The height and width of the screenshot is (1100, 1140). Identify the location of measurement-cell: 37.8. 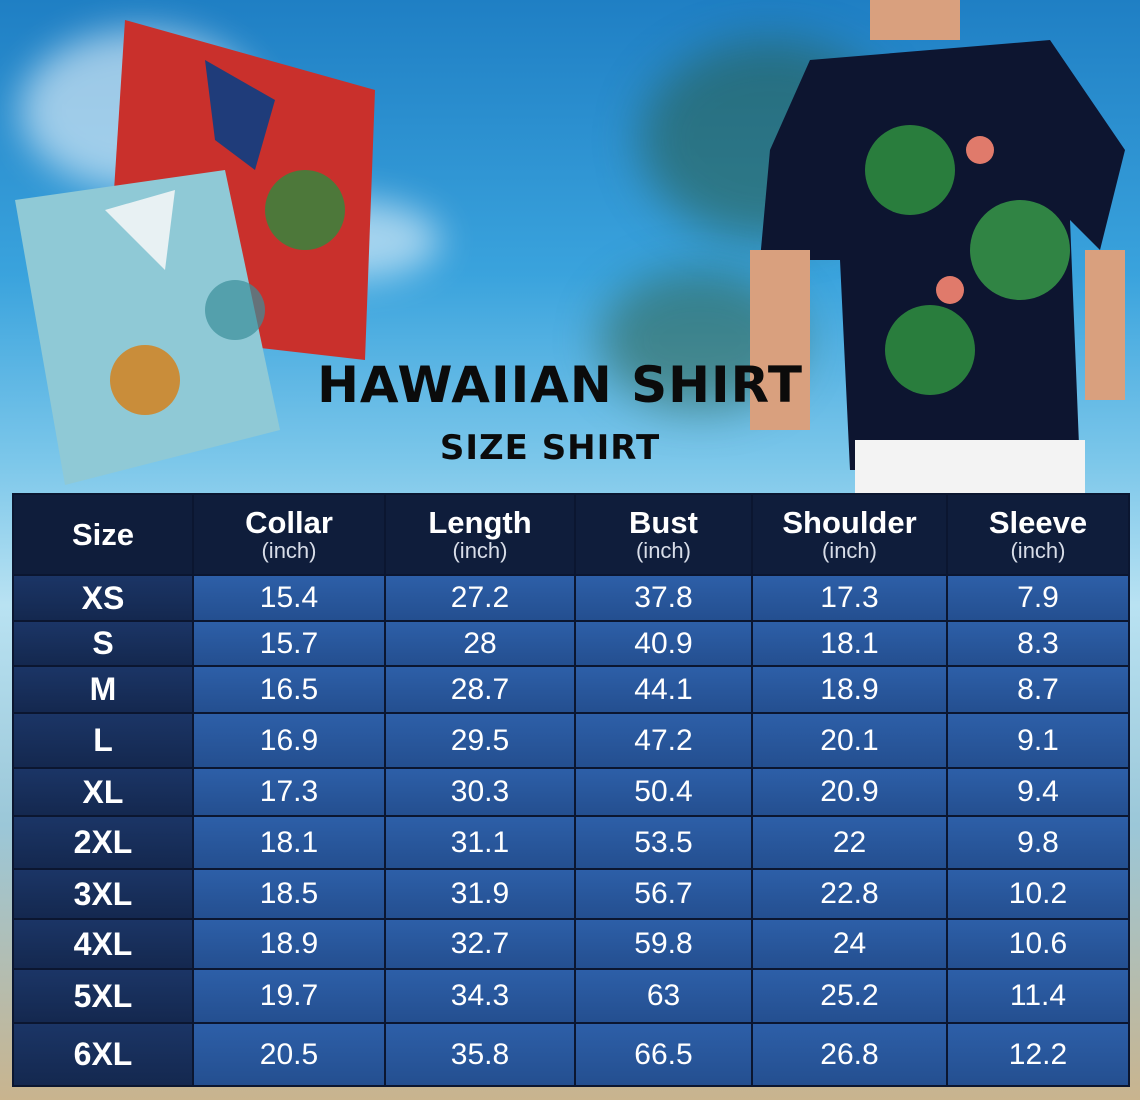
(663, 598).